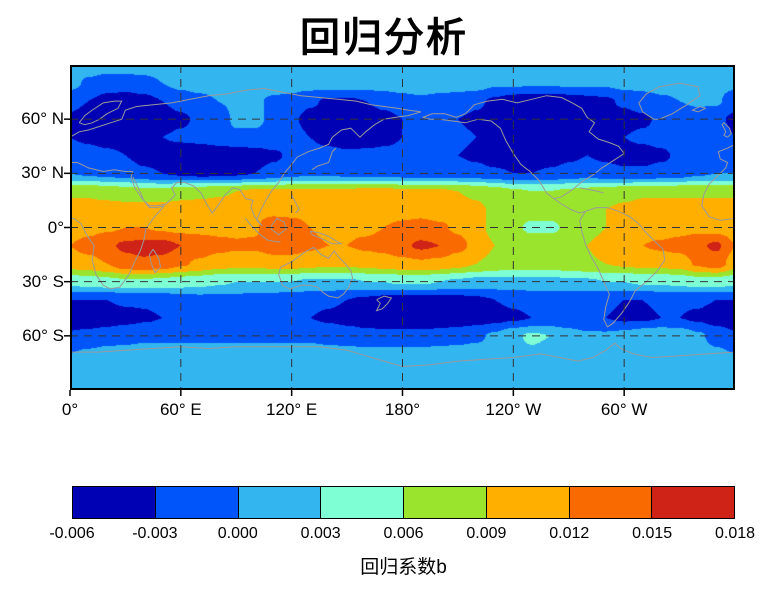 This screenshot has width=768, height=600. What do you see at coordinates (384, 38) in the screenshot?
I see `chart-title: 回归分析` at bounding box center [384, 38].